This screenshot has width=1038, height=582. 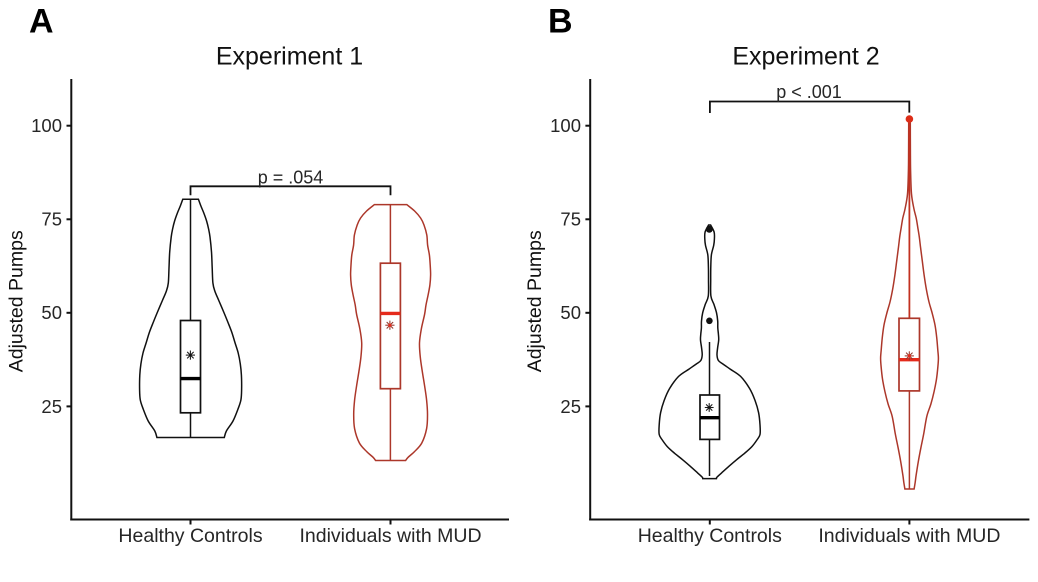 What do you see at coordinates (805, 56) in the screenshot?
I see `svg-text: Experiment 2` at bounding box center [805, 56].